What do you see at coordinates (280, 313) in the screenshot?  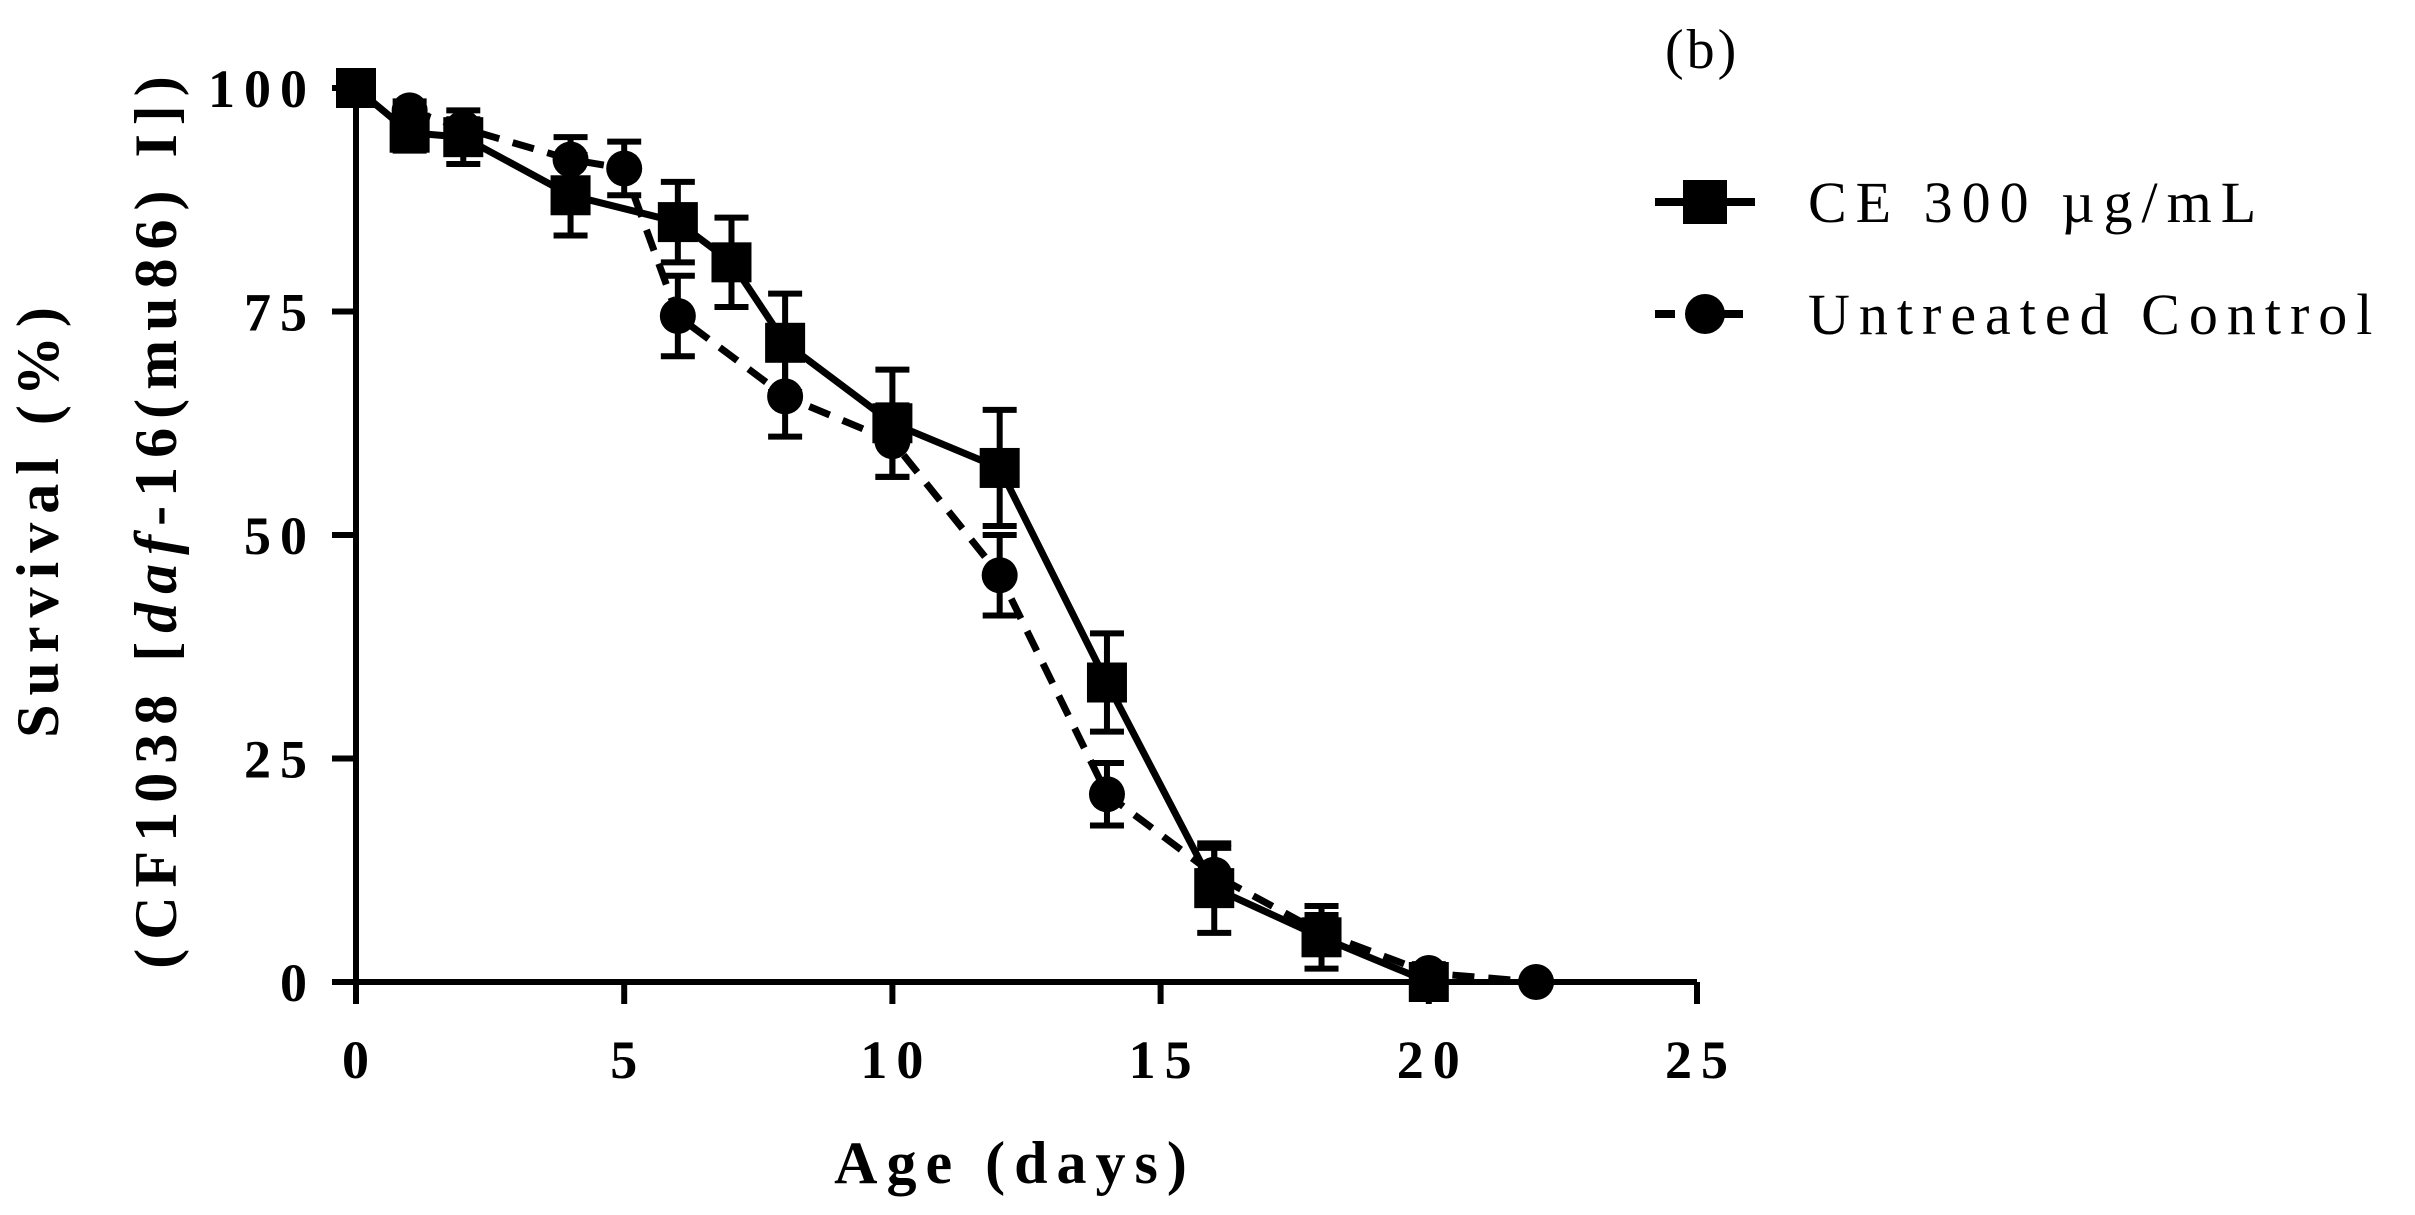 I see `y-tick-label: 75` at bounding box center [280, 313].